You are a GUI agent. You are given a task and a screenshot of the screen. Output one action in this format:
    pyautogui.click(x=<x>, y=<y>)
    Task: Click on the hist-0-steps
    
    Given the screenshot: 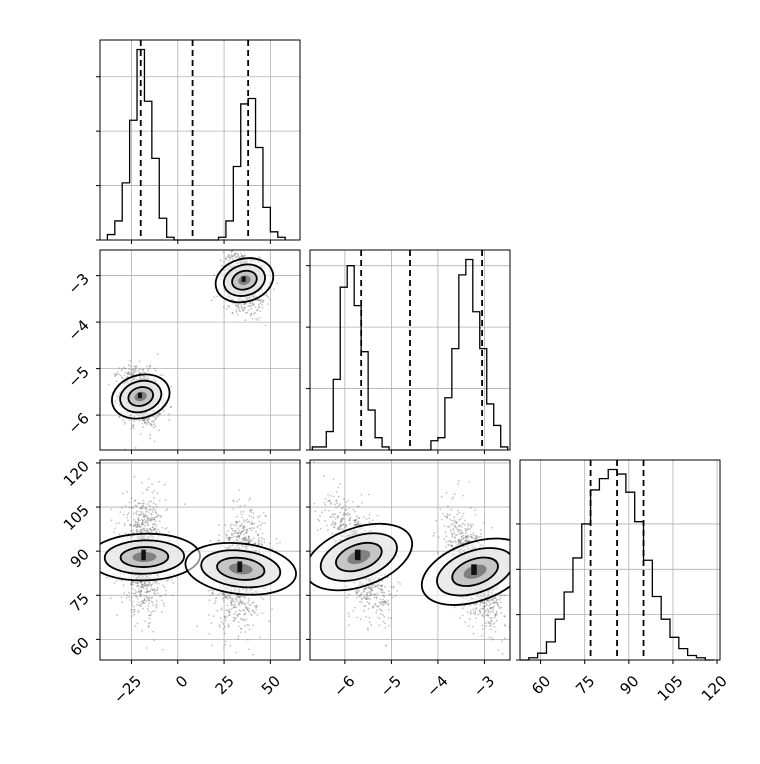 What is the action you would take?
    pyautogui.click(x=196, y=145)
    